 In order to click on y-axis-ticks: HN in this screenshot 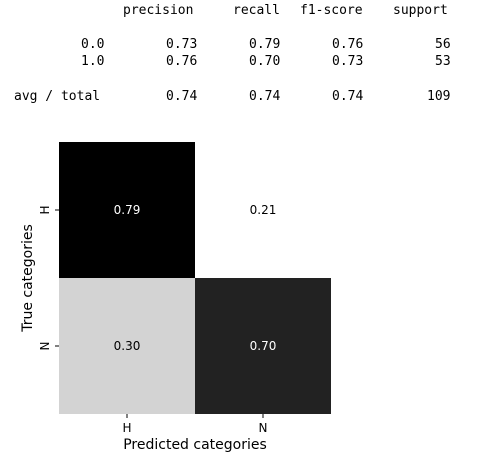, I will do `click(48, 277)`.